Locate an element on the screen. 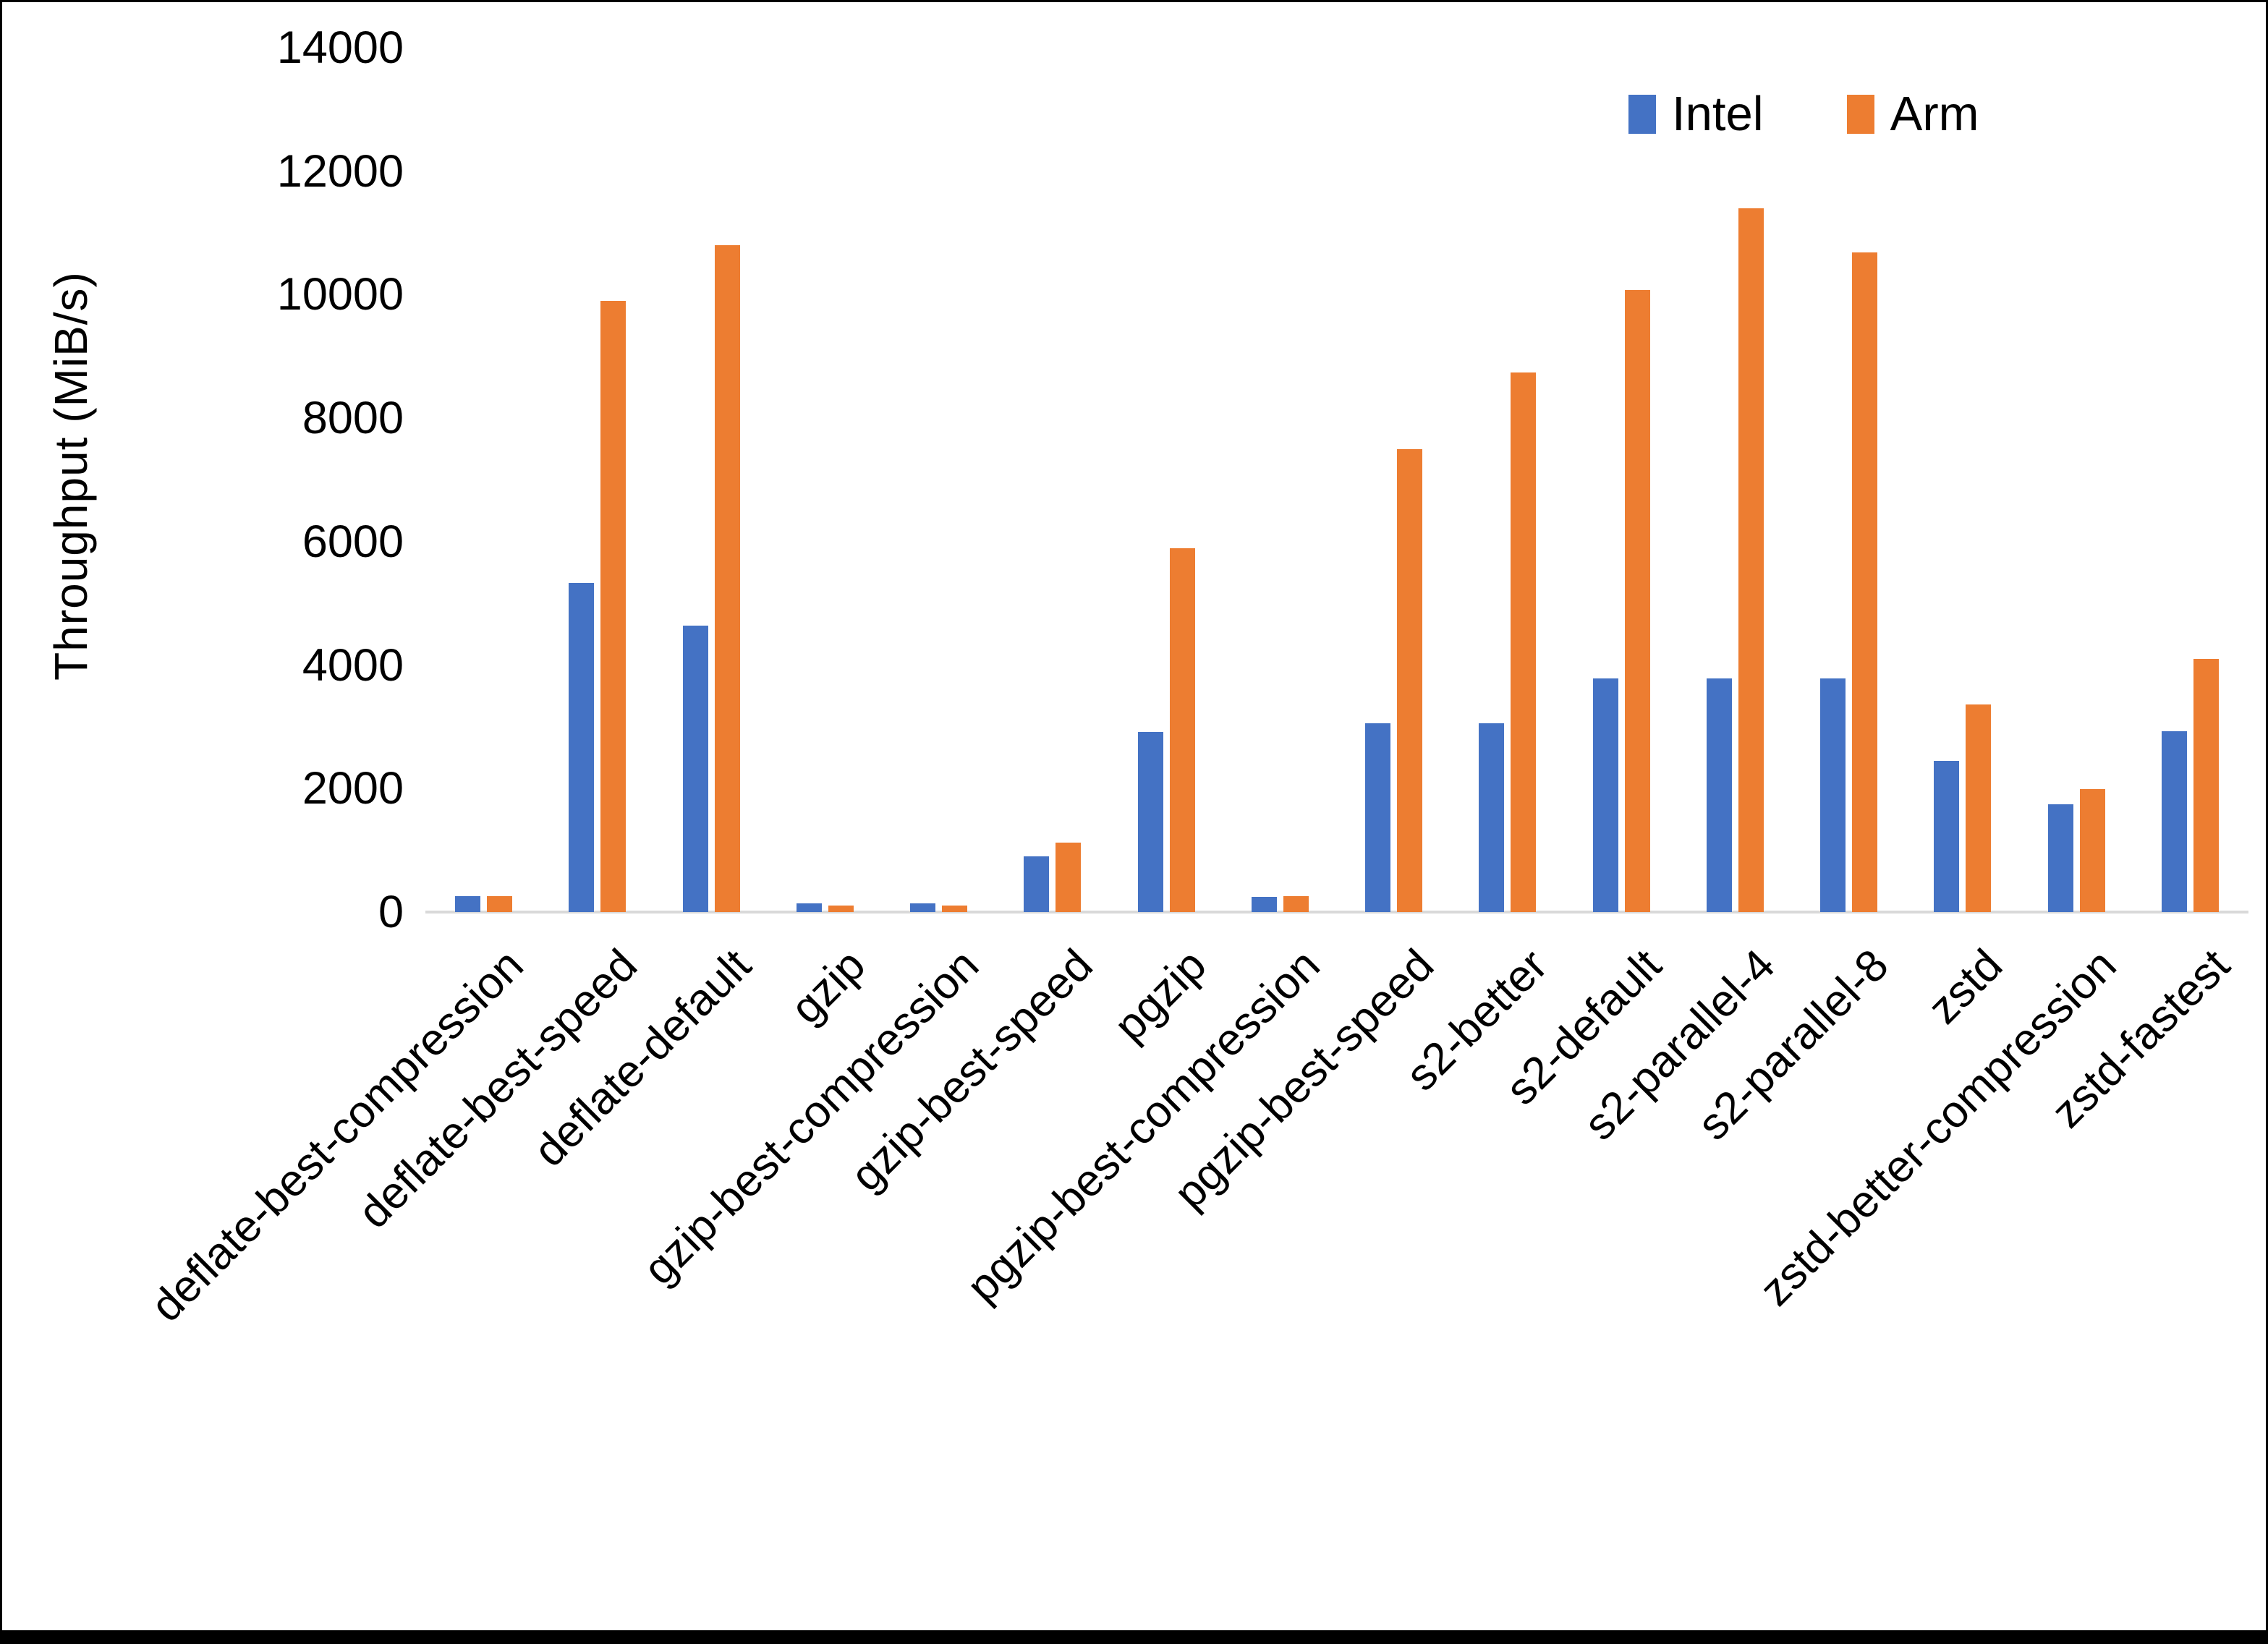 The image size is (2268, 1644). legend-item-intel: Intel is located at coordinates (1696, 114).